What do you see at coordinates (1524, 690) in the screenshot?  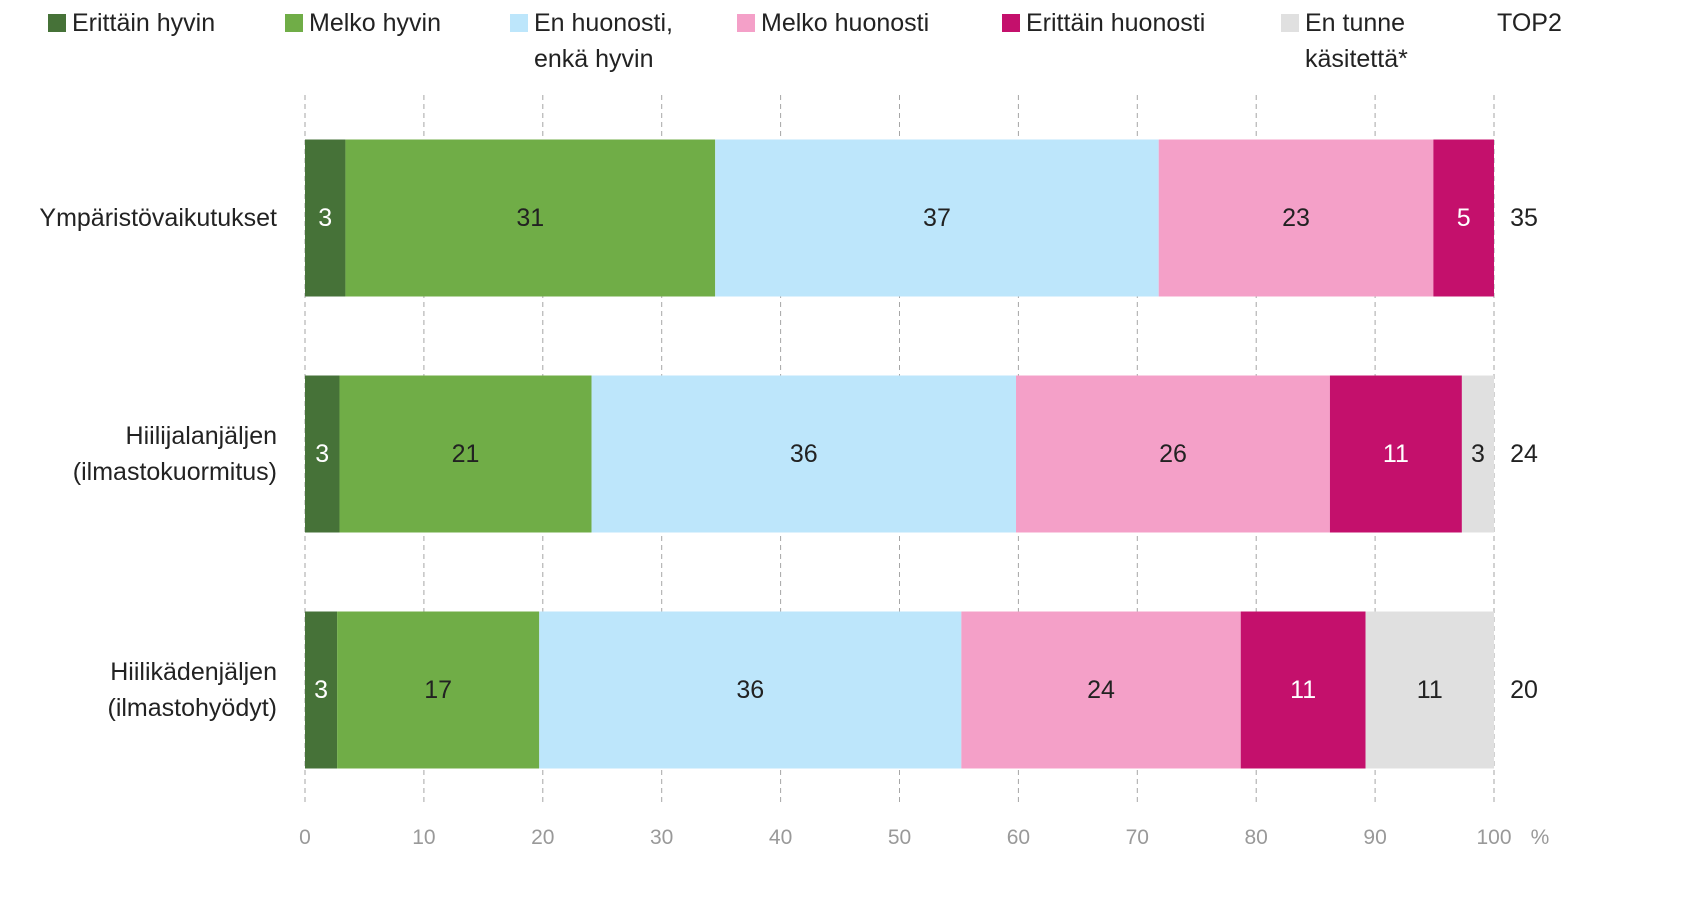 I see `top2-value: 20` at bounding box center [1524, 690].